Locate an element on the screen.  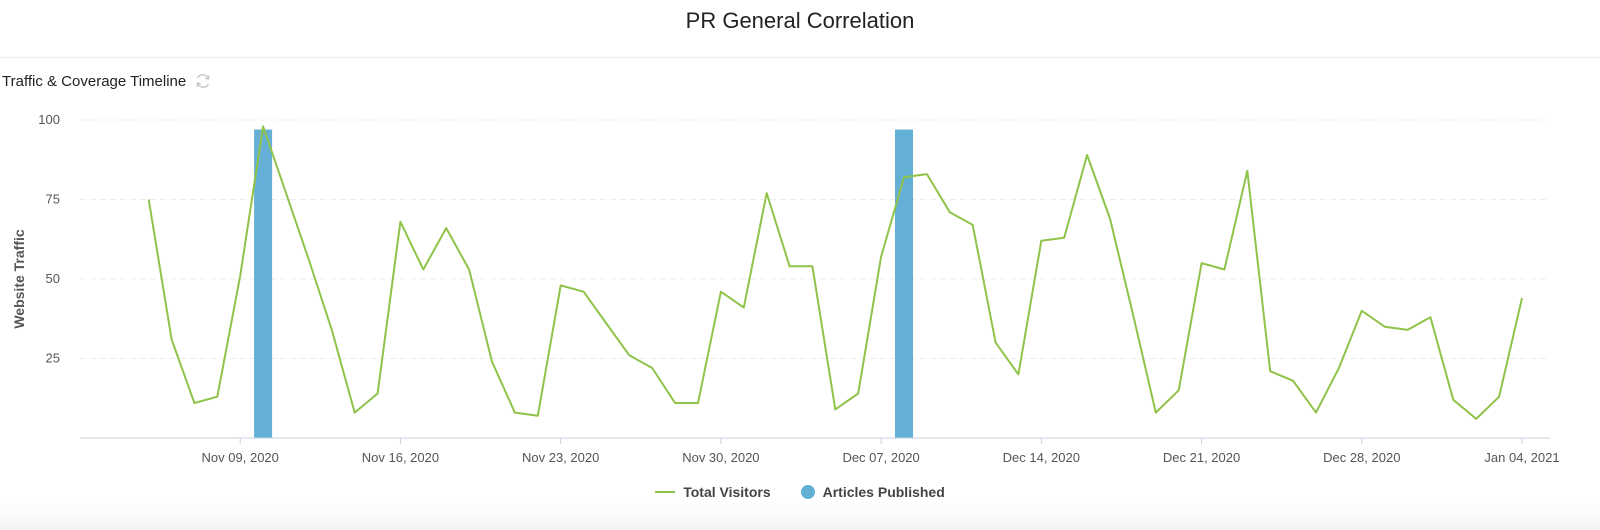
legend-item-articles-published: Articles Published is located at coordinates (872, 492).